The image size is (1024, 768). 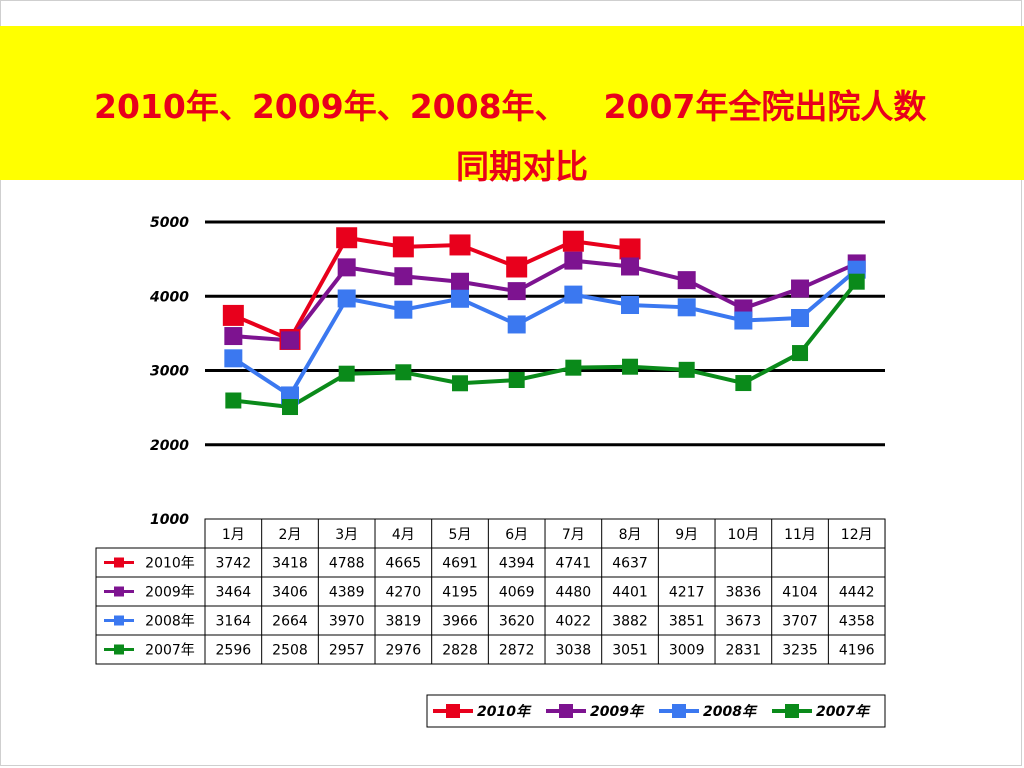 I want to click on table-cell: 4401, so click(x=630, y=593).